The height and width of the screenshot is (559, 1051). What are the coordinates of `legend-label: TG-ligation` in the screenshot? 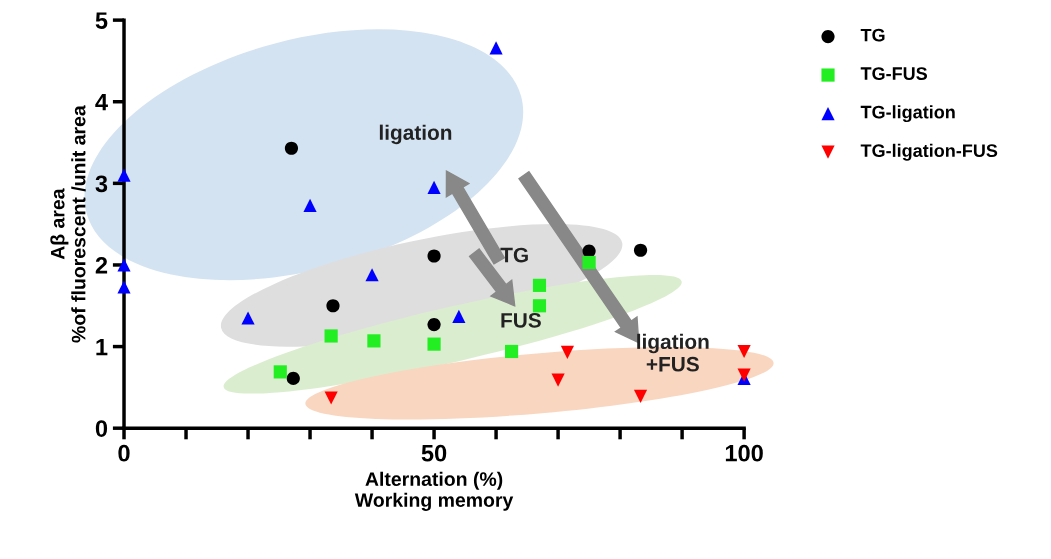 It's located at (907, 114).